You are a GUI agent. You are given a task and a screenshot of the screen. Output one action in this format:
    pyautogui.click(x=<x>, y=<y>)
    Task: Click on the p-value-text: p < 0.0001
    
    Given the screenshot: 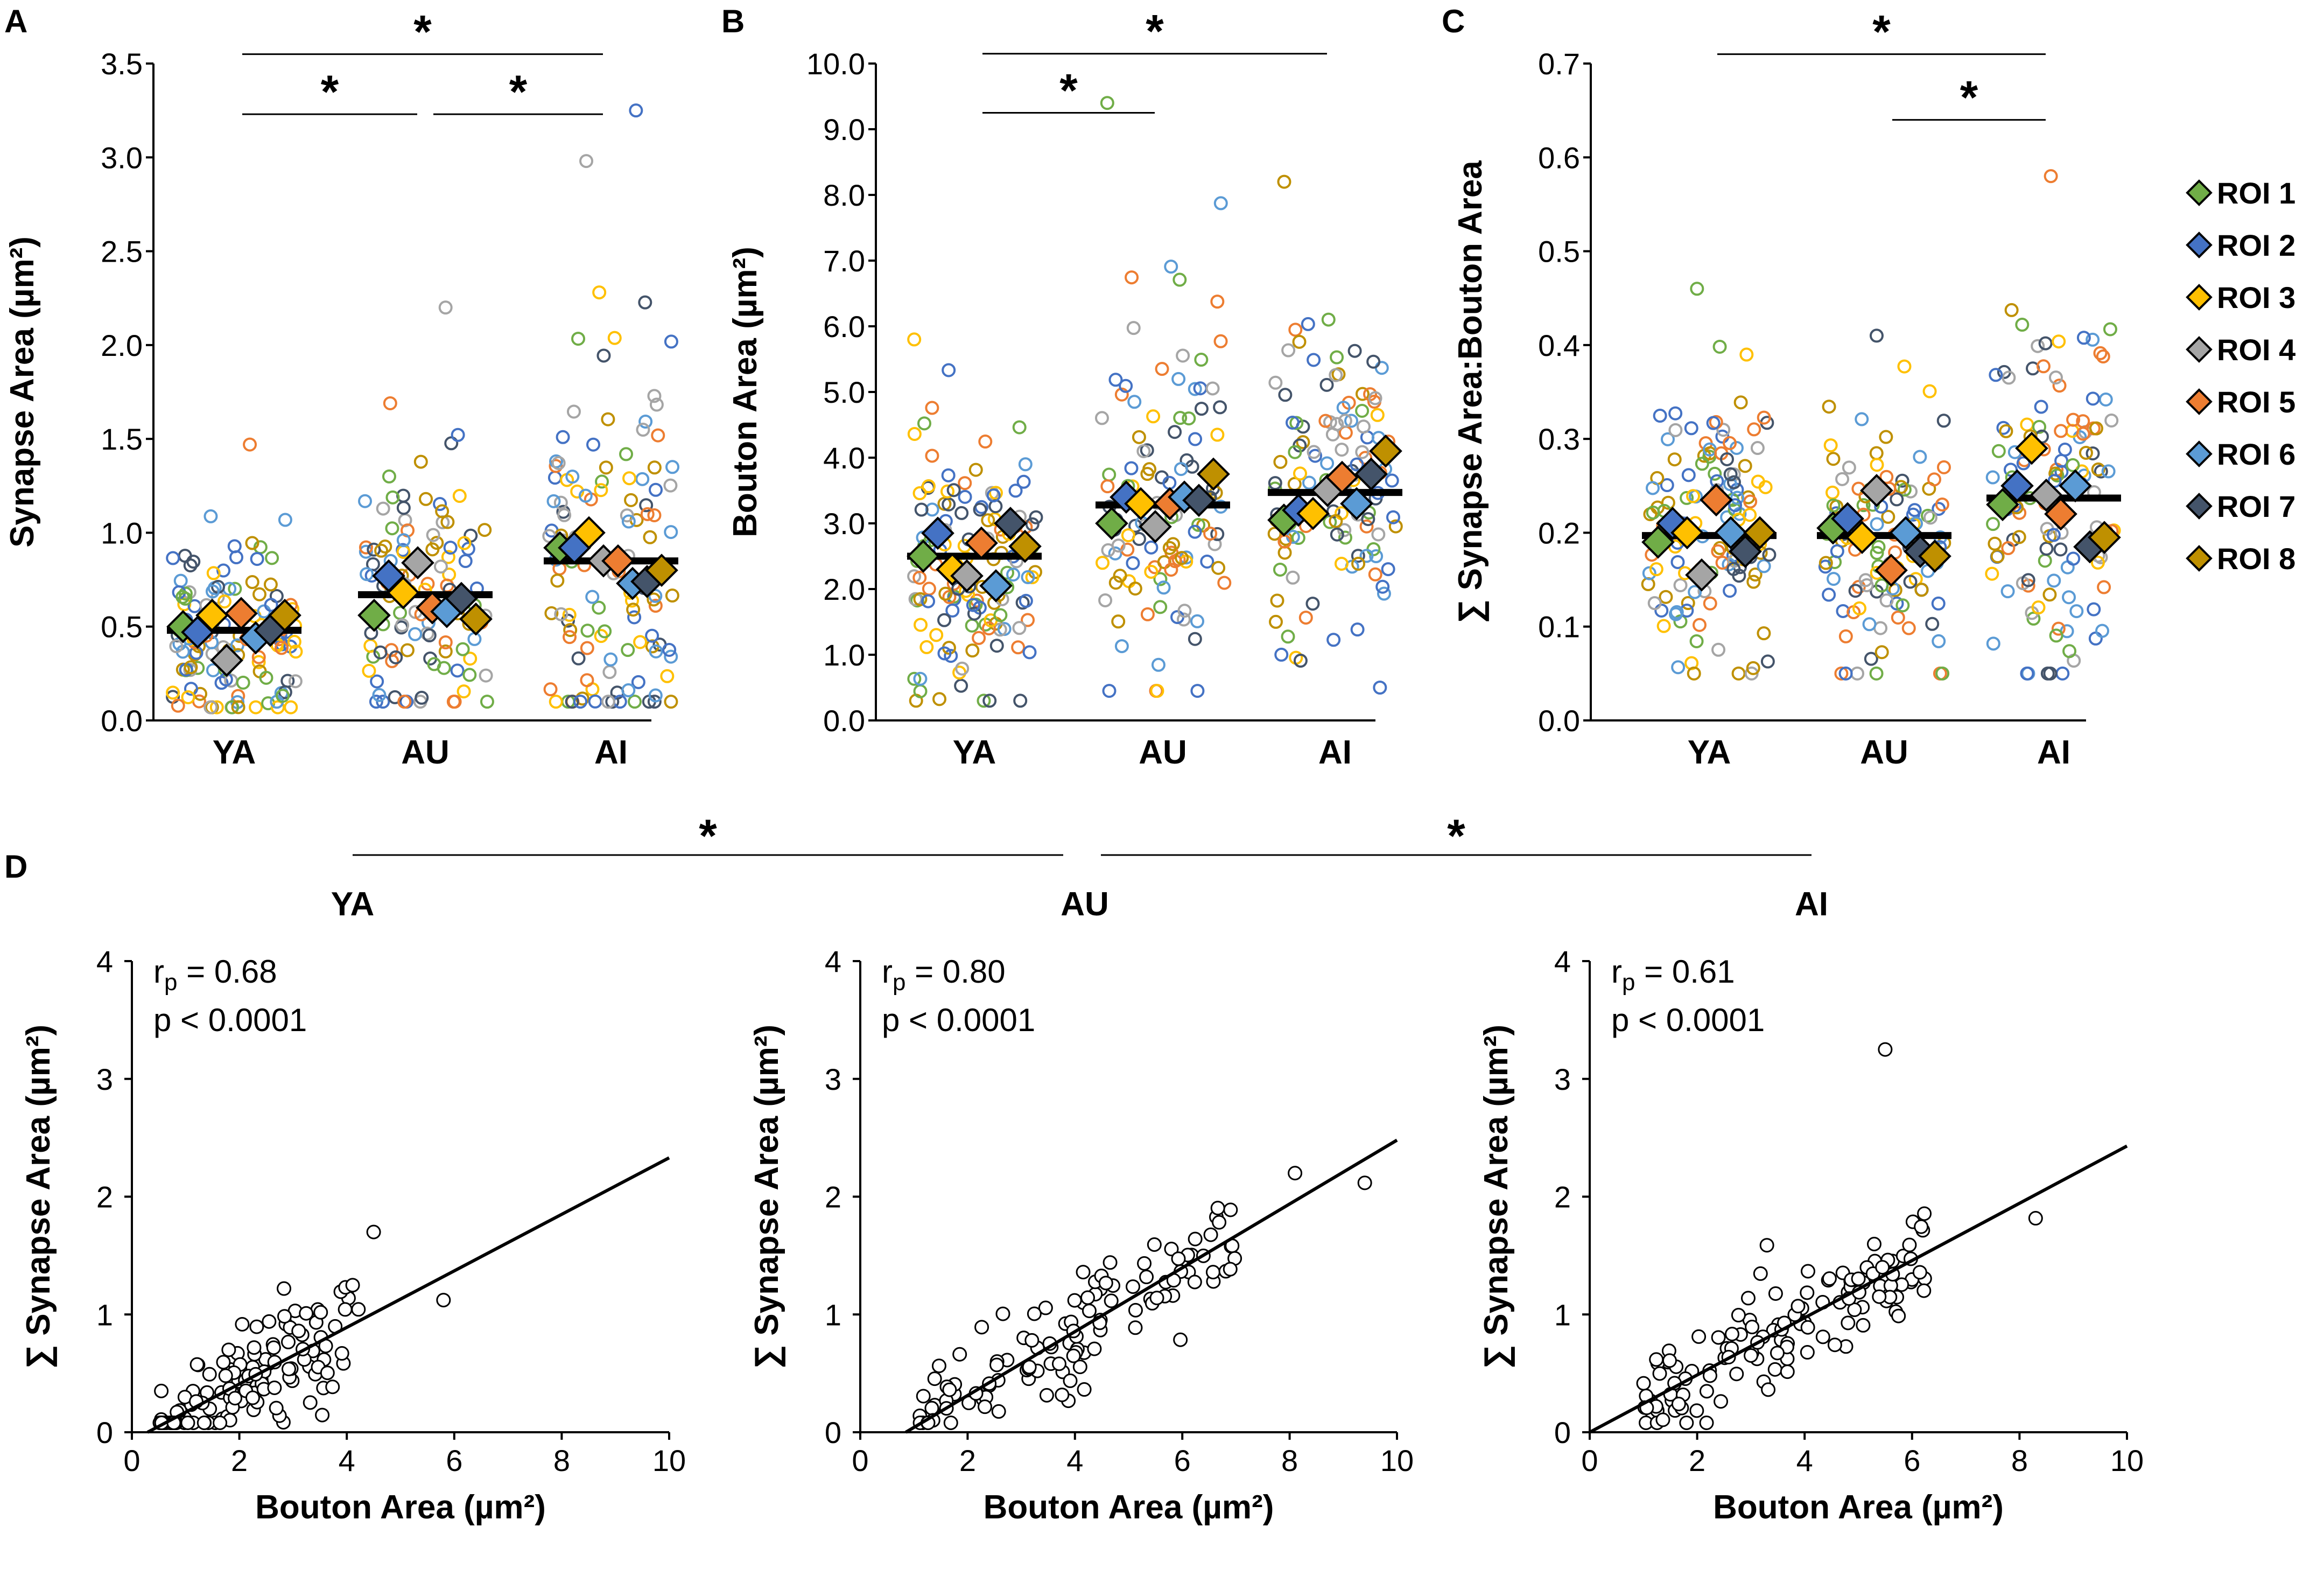 What is the action you would take?
    pyautogui.click(x=958, y=1020)
    